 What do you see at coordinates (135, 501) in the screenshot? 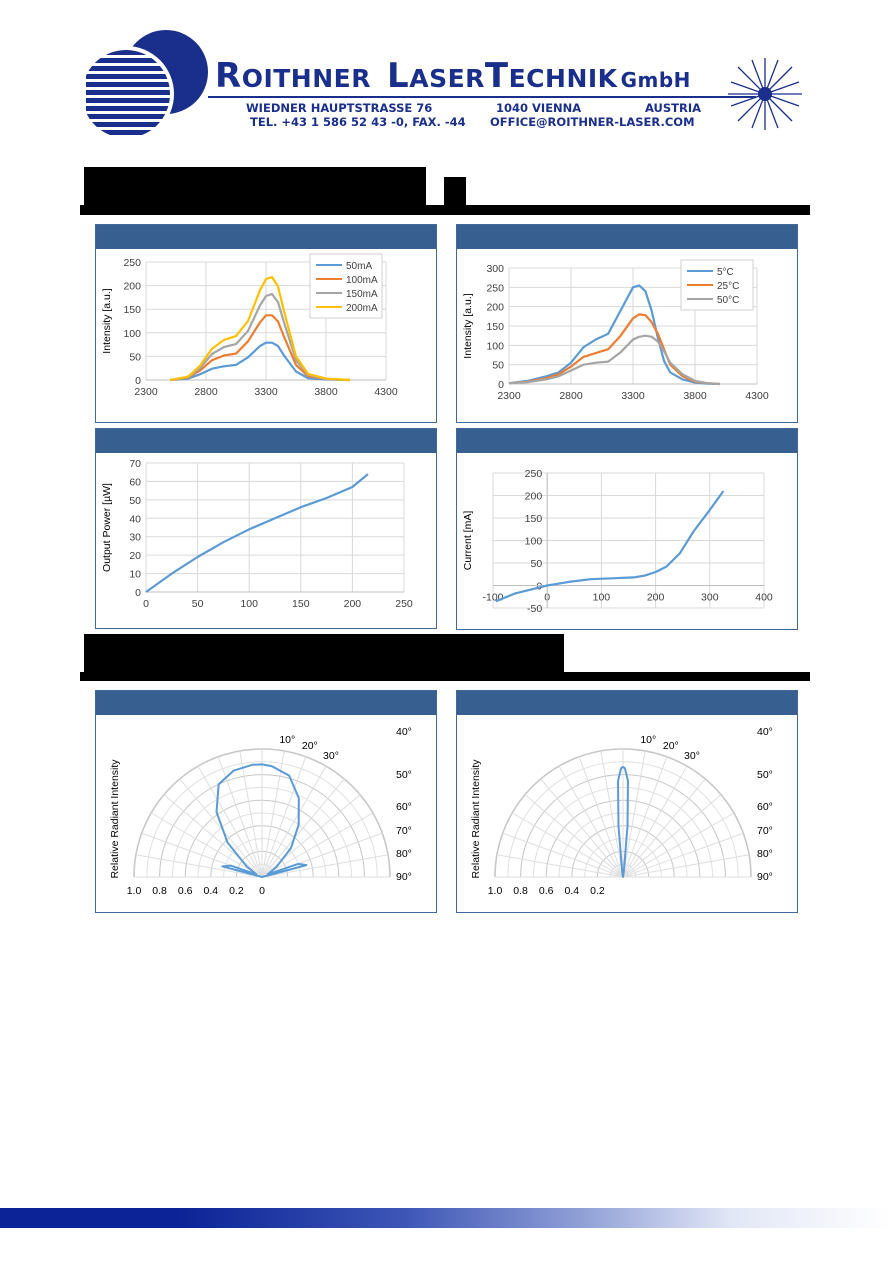
I see `y-tick-label: 50` at bounding box center [135, 501].